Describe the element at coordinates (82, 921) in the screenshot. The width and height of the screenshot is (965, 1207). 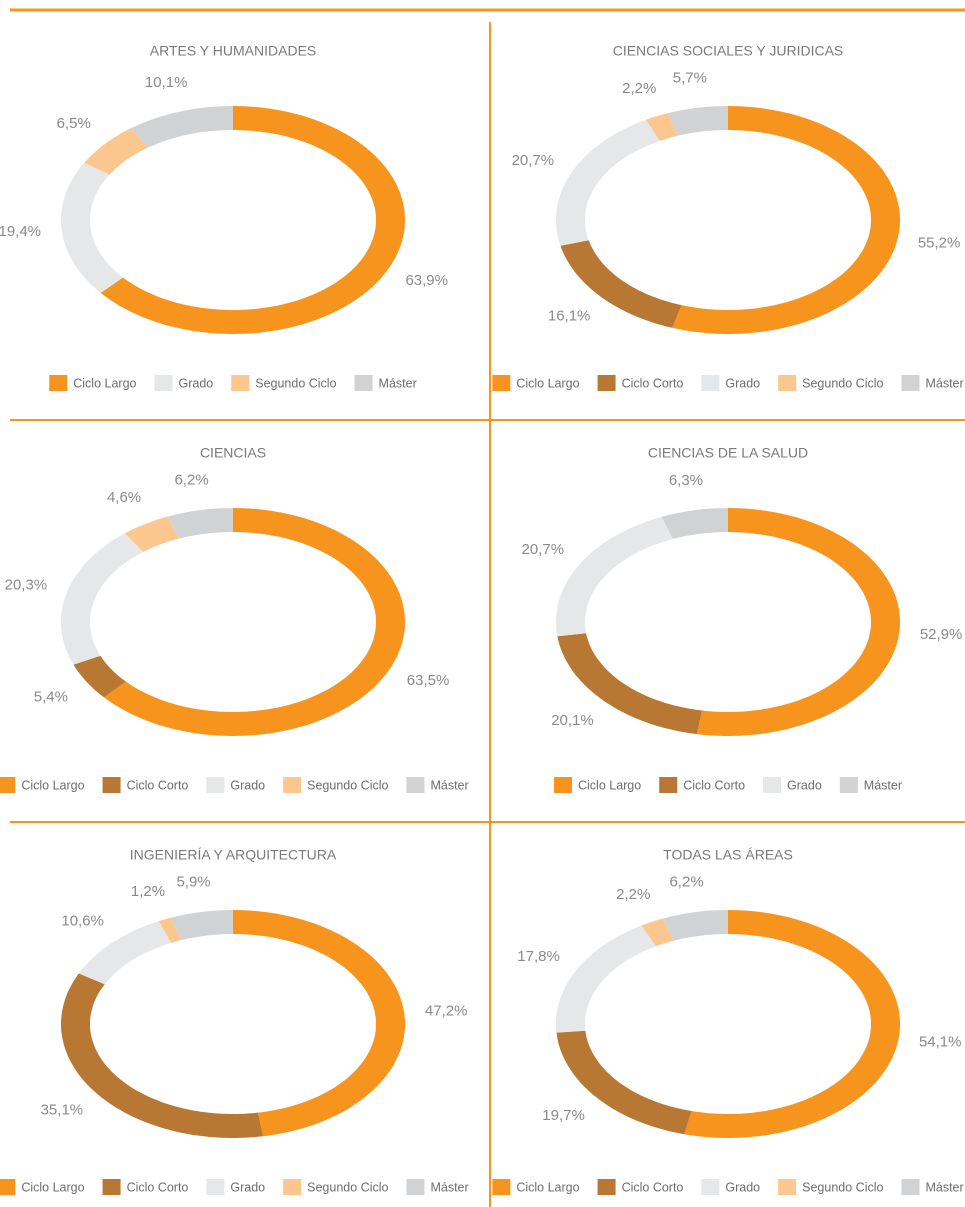
I see `data-label: 10,6%` at that location.